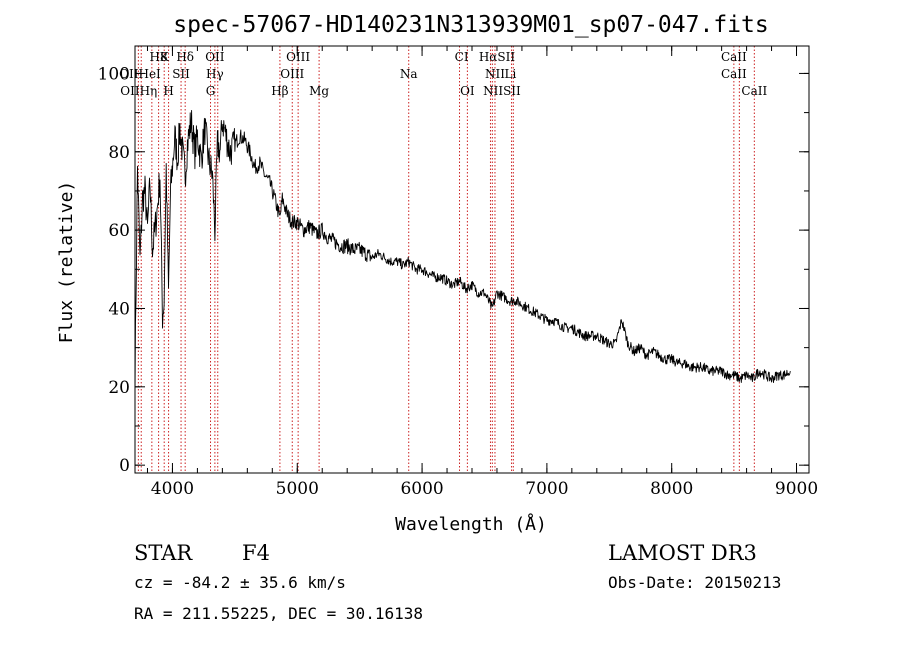 Image resolution: width=900 pixels, height=654 pixels. I want to click on y-axis-label: Flux (relative), so click(66, 262).